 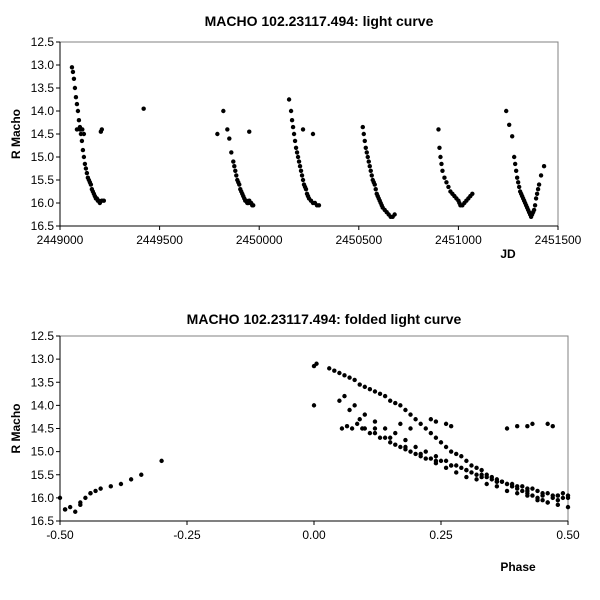 What do you see at coordinates (458, 240) in the screenshot?
I see `x-tick-label: 2451000` at bounding box center [458, 240].